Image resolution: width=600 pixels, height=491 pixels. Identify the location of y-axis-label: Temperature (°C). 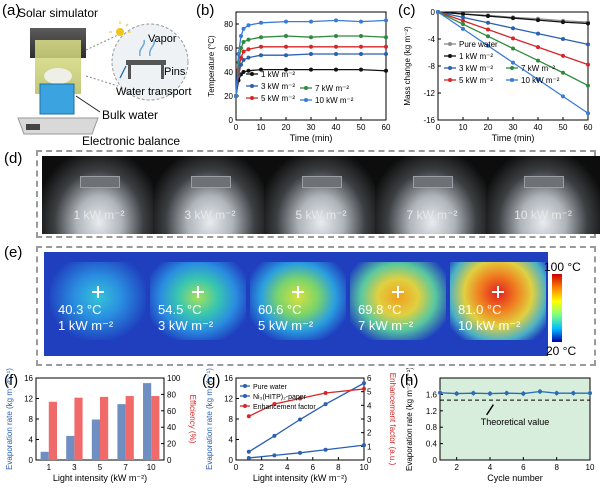
(211, 66).